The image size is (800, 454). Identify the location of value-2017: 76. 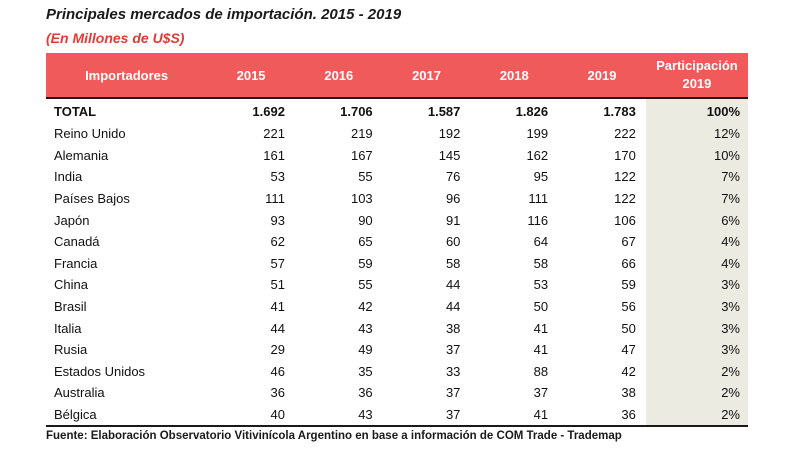
(453, 177).